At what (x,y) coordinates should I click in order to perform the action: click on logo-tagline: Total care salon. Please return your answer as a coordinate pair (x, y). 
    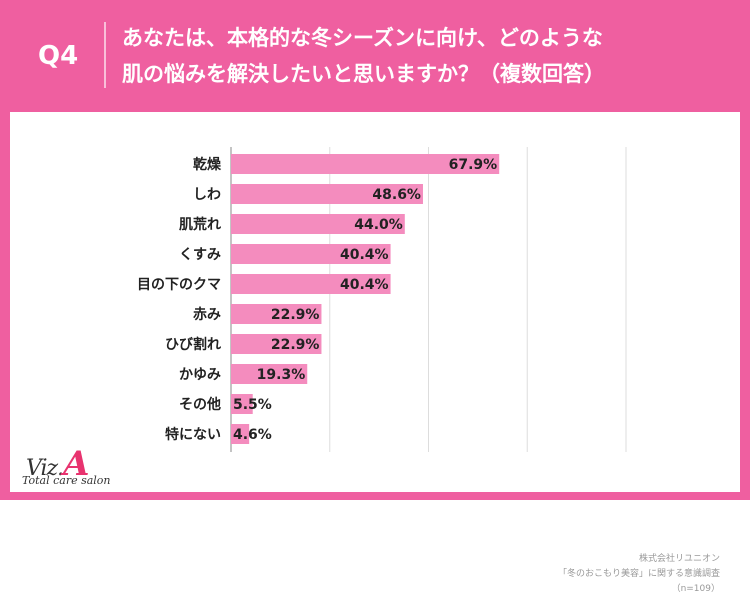
    Looking at the image, I should click on (66, 480).